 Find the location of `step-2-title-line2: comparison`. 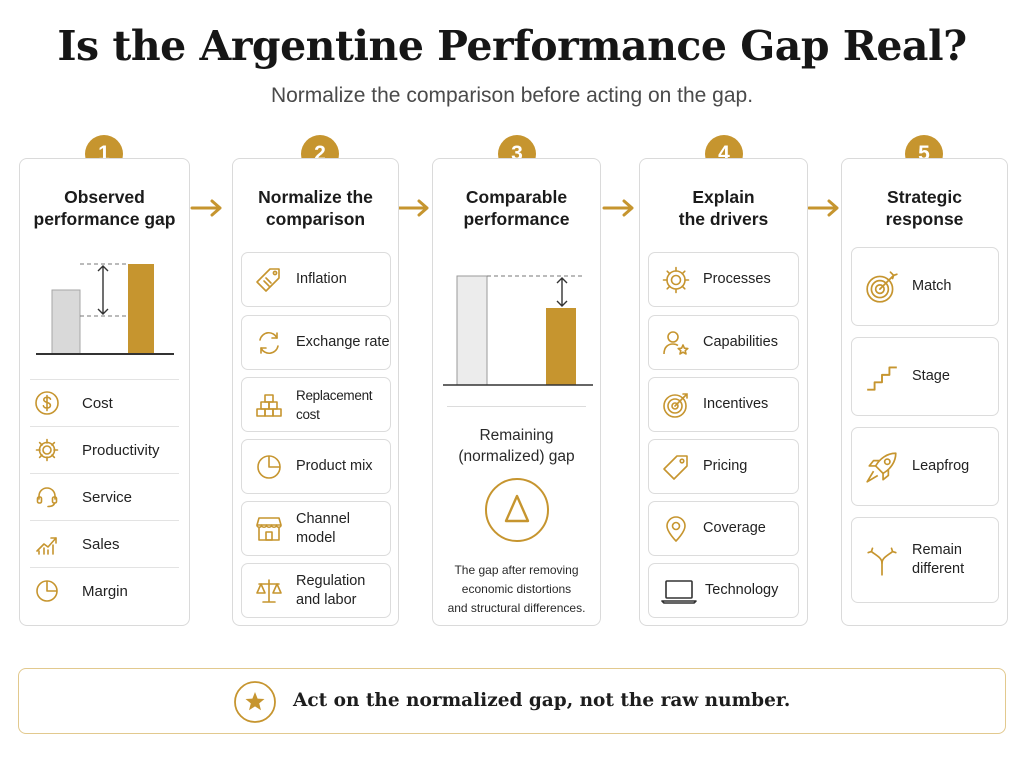

step-2-title-line2: comparison is located at coordinates (315, 219).